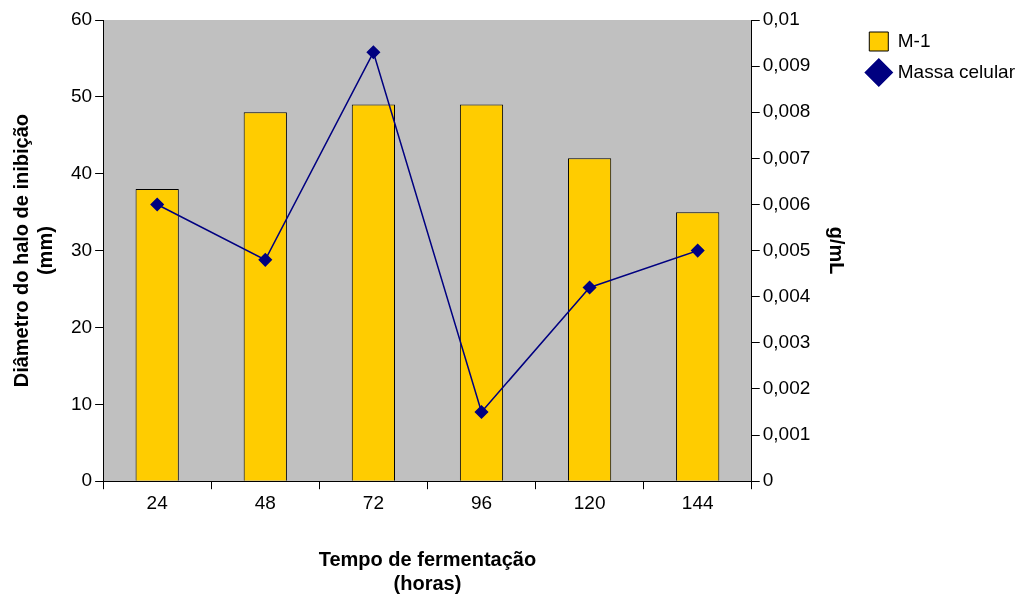 This screenshot has width=1030, height=605. Describe the element at coordinates (781, 19) in the screenshot. I see `y2-tick-label: 0,01` at that location.